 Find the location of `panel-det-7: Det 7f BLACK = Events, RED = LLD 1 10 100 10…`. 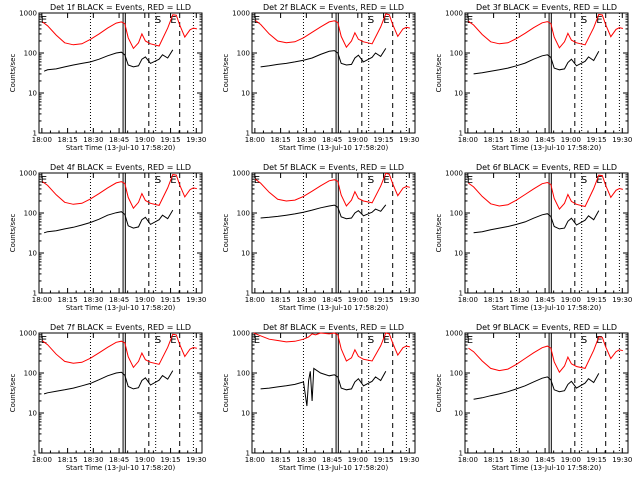

panel-det-7: Det 7f BLACK = Events, RED = LLD 1 10 100 10… is located at coordinates (107, 397).